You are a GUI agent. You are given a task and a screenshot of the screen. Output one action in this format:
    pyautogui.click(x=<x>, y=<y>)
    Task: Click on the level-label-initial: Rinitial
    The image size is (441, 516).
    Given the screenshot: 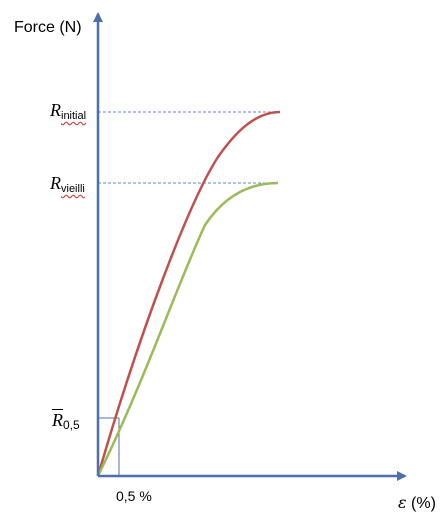 What is the action you would take?
    pyautogui.click(x=68, y=111)
    